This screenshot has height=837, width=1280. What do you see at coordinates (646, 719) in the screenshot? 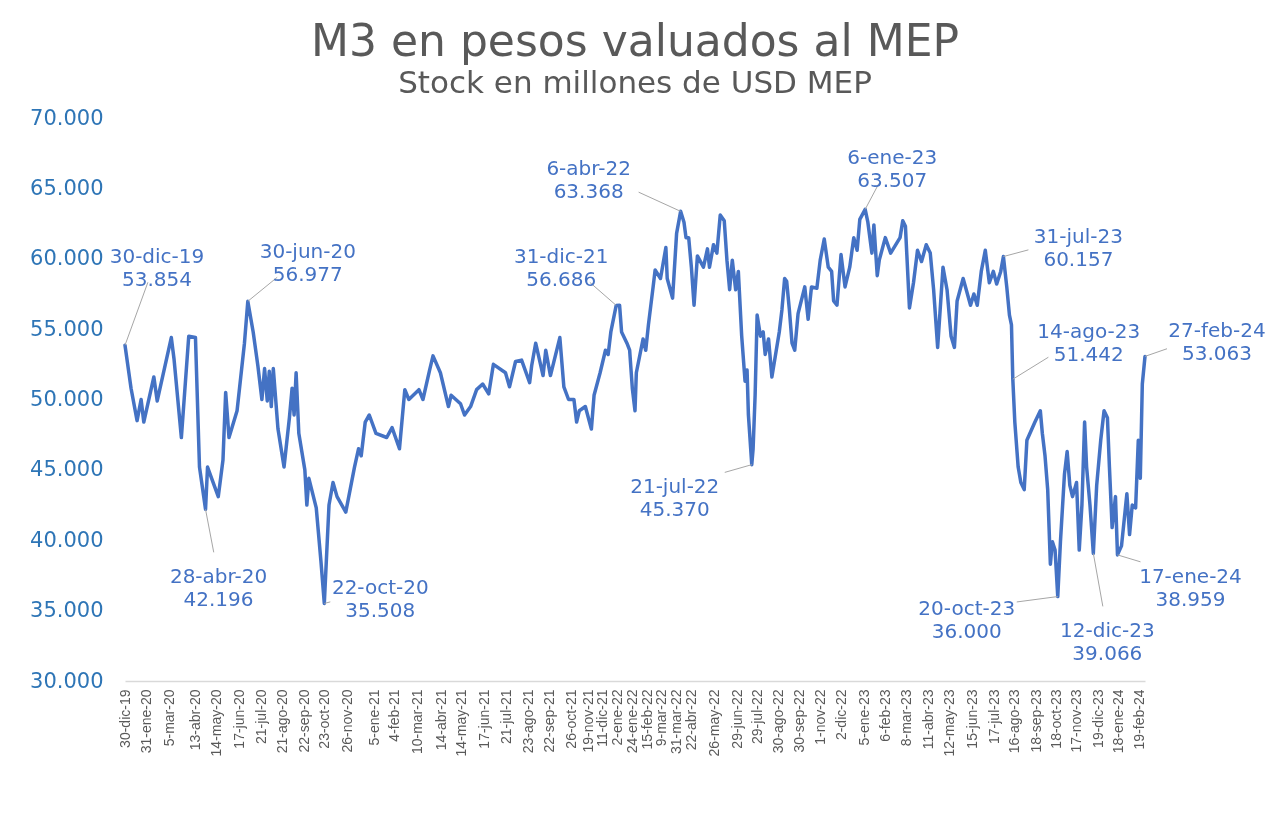
I see `x-tick-label: 15-feb-22` at bounding box center [646, 719].